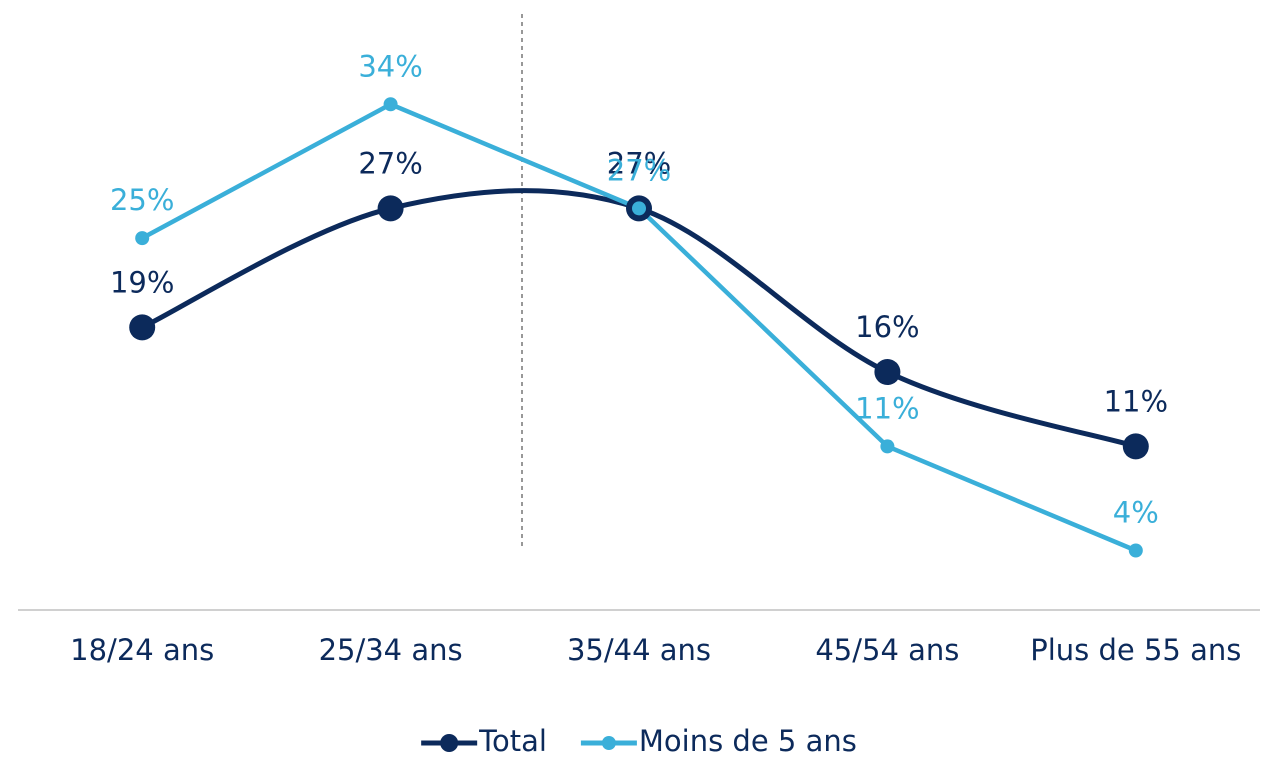  What do you see at coordinates (142, 650) in the screenshot?
I see `x-tick-label: 18/24 ans` at bounding box center [142, 650].